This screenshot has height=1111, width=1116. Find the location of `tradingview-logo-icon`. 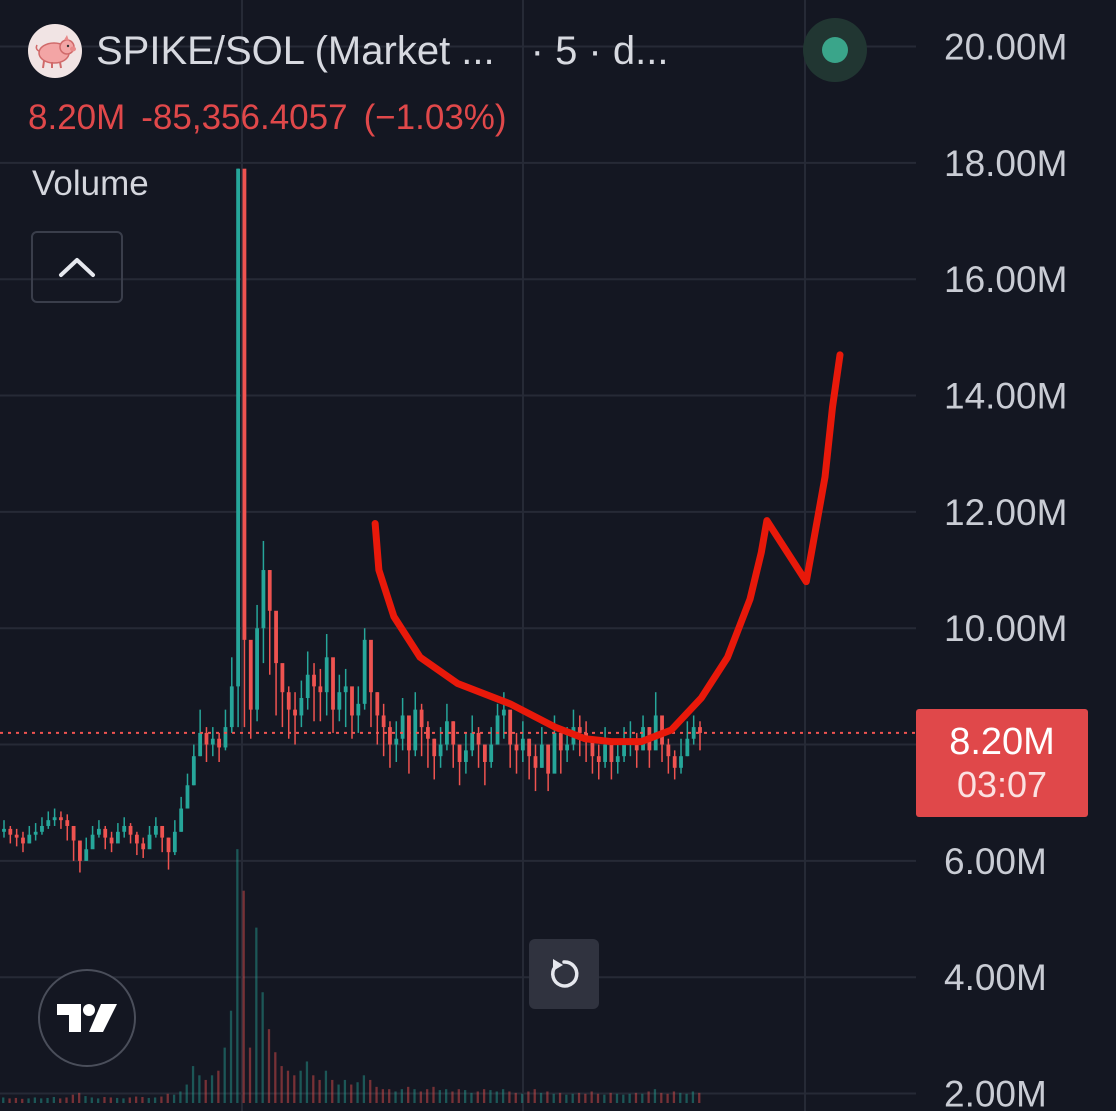

tradingview-logo-icon is located at coordinates (87, 1018).